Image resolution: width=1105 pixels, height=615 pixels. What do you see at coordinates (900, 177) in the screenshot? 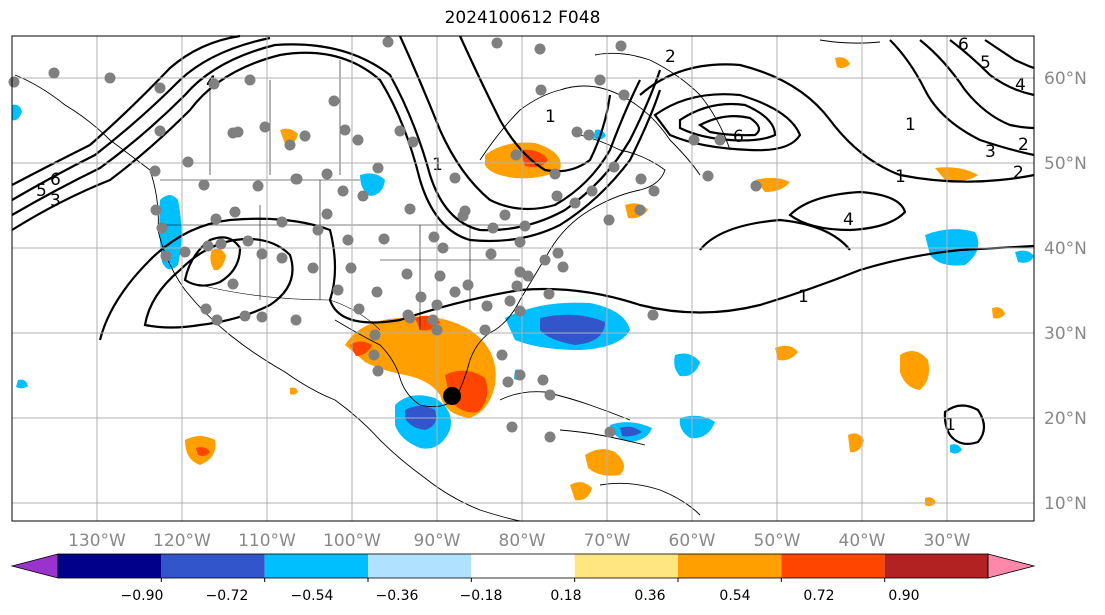
I see `contour-label: 1` at bounding box center [900, 177].